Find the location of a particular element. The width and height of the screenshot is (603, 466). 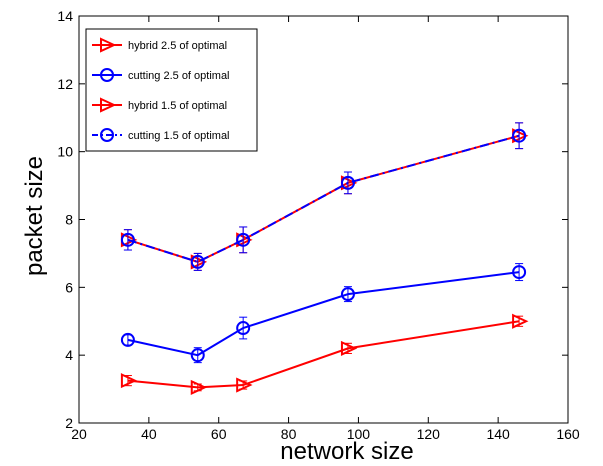

legend-entry: cutting 2.5 of optimal is located at coordinates (161, 75).